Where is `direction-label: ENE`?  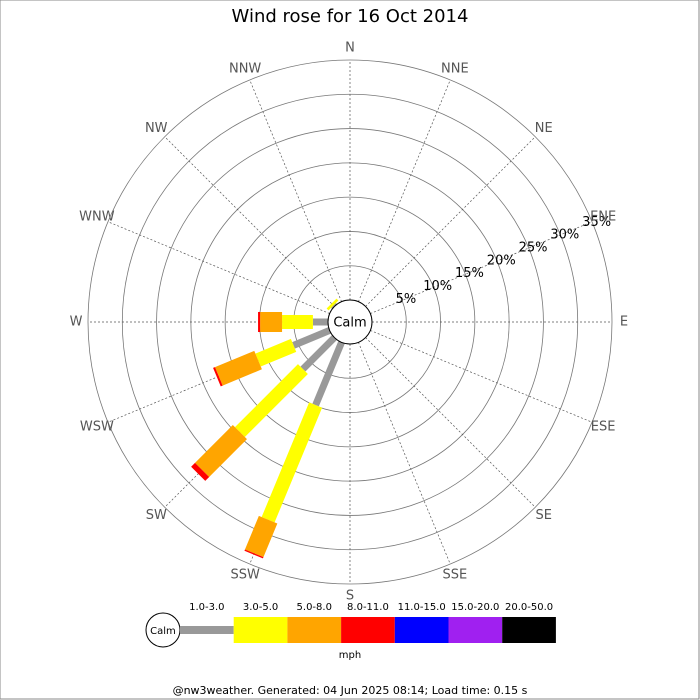
direction-label: ENE is located at coordinates (603, 217).